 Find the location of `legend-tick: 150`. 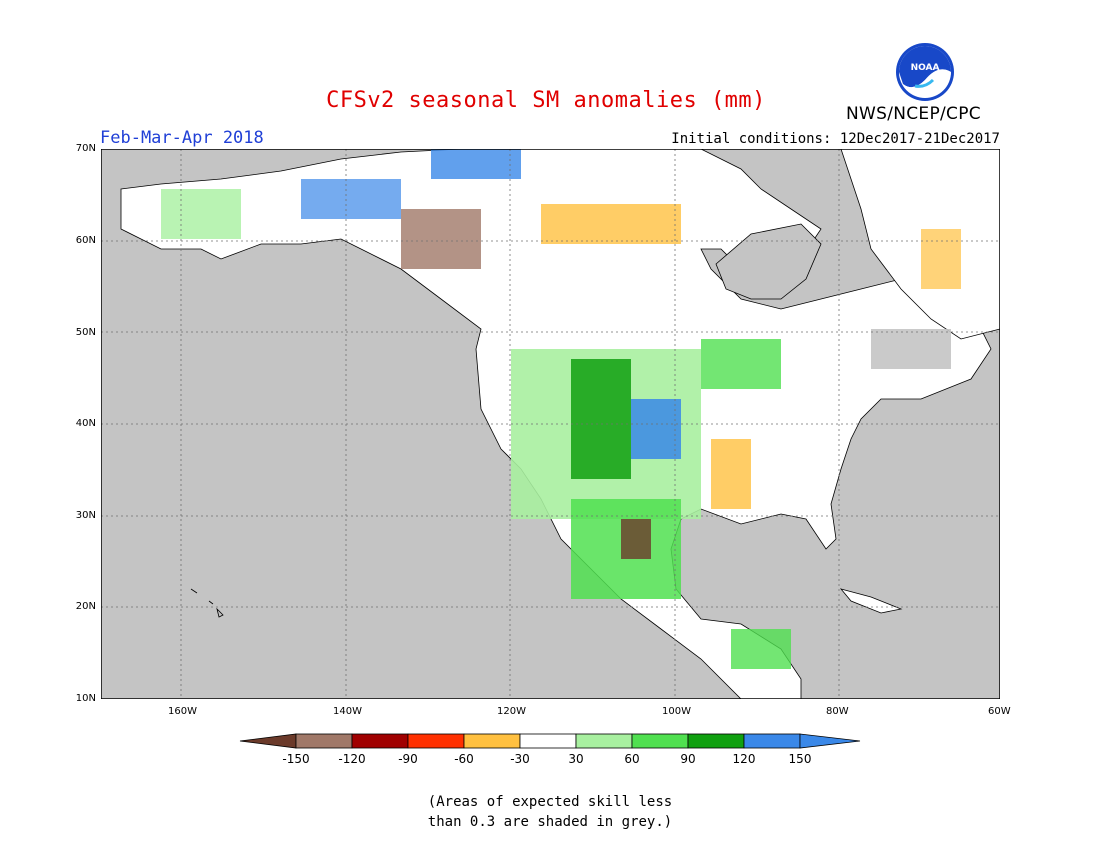

legend-tick: 150 is located at coordinates (800, 759).